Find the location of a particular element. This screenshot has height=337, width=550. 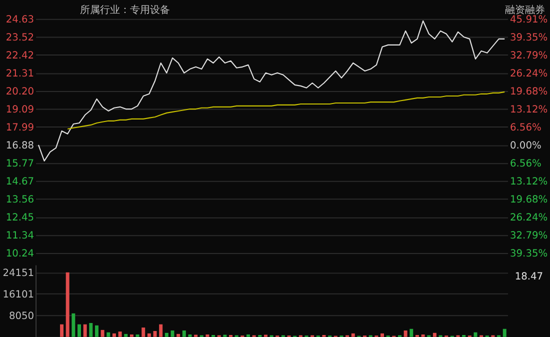

y-tick-label: 24151 is located at coordinates (18, 273).